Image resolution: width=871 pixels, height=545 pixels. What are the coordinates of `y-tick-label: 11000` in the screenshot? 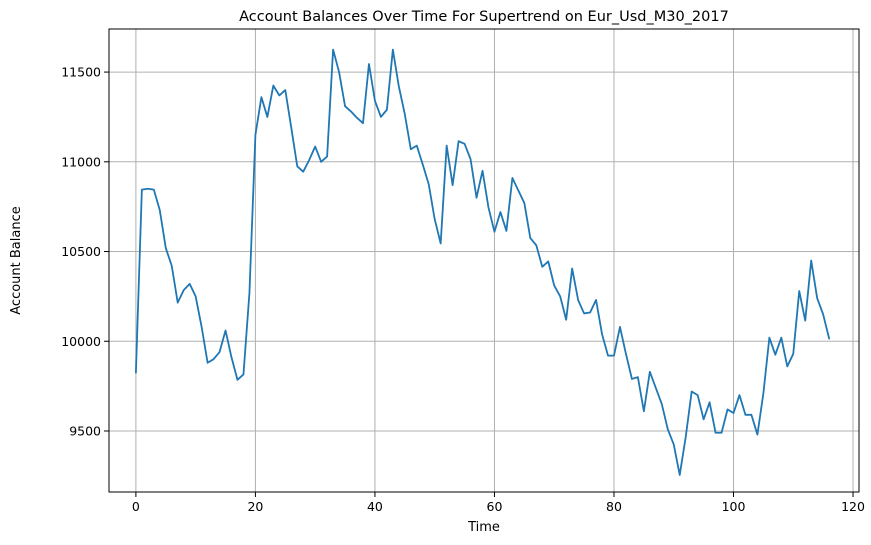 It's located at (81, 161).